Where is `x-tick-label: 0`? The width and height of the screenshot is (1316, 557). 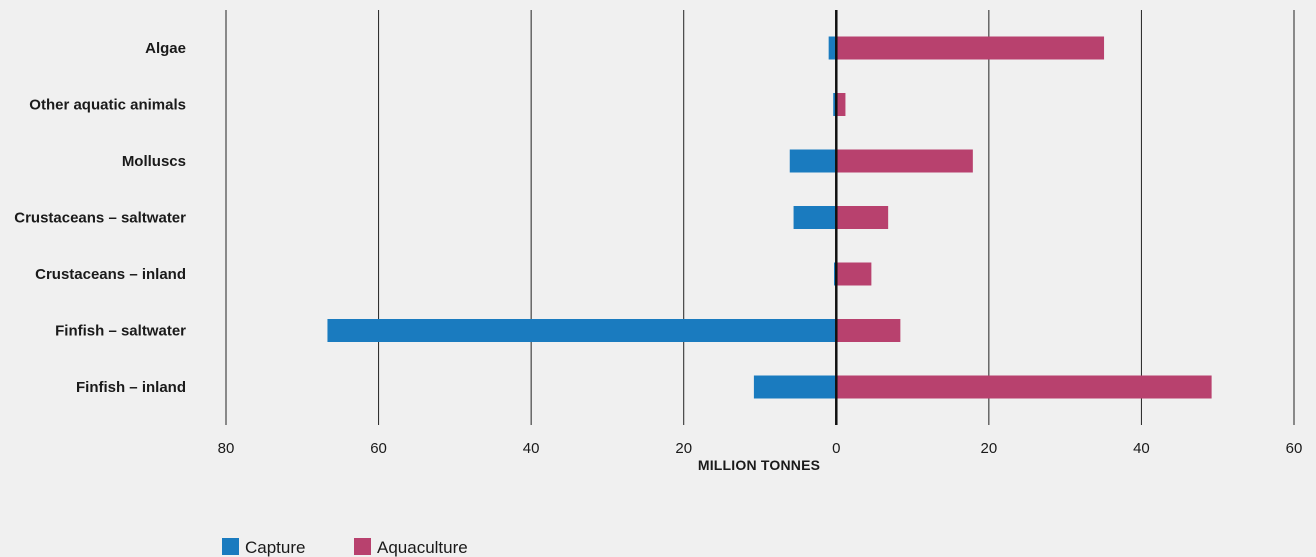
x-tick-label: 0 is located at coordinates (836, 448).